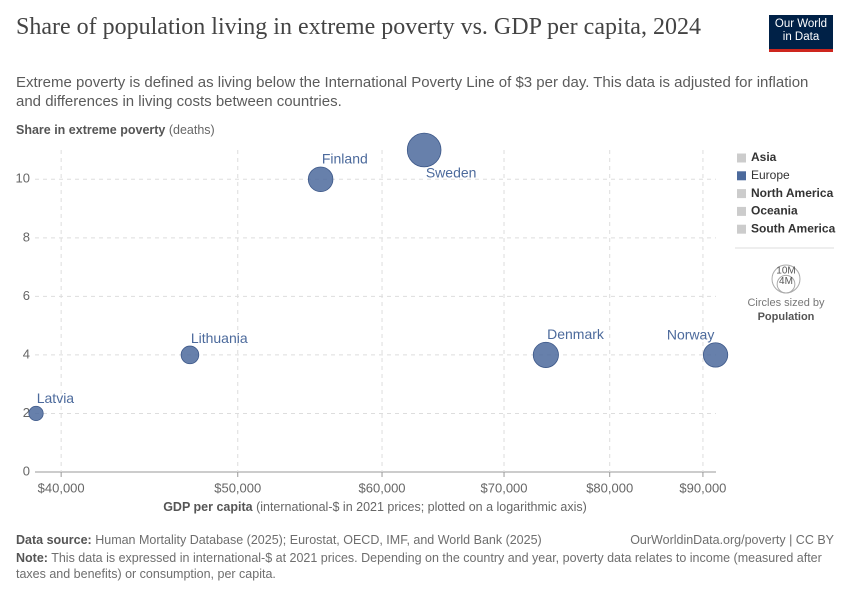  I want to click on y-tick-label: 8, so click(26, 236).